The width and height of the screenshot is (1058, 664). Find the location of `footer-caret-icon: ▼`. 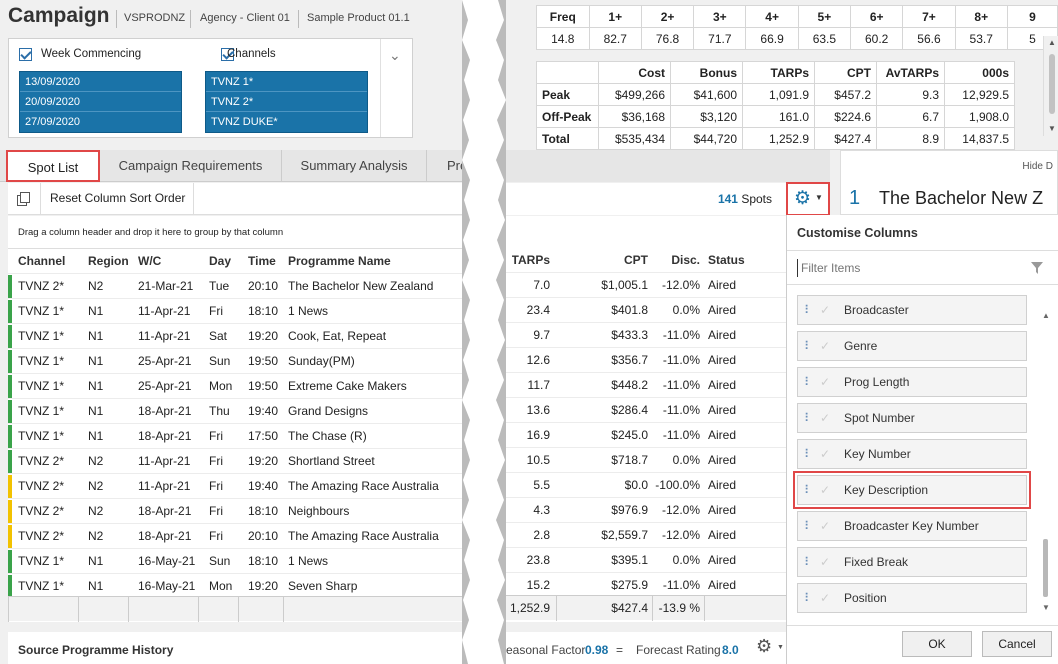

footer-caret-icon: ▼ is located at coordinates (780, 647).